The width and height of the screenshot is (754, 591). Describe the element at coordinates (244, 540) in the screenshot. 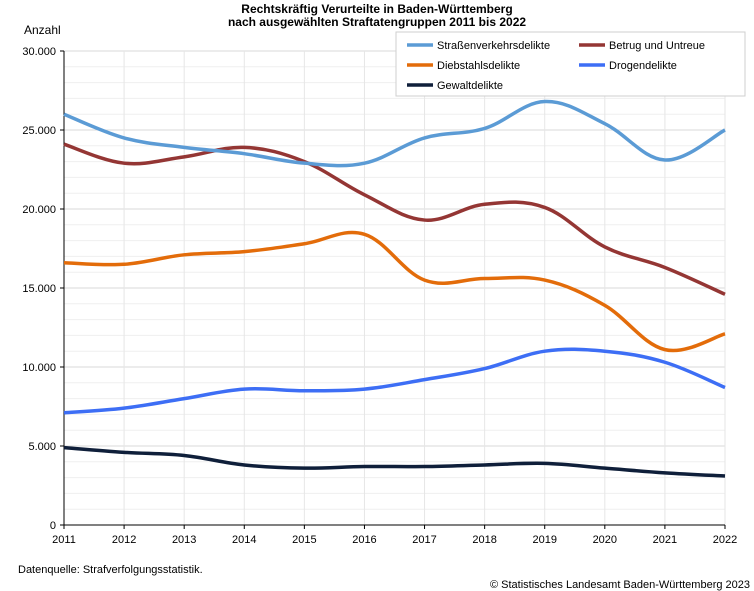

I see `x-tick-label: 2014` at that location.